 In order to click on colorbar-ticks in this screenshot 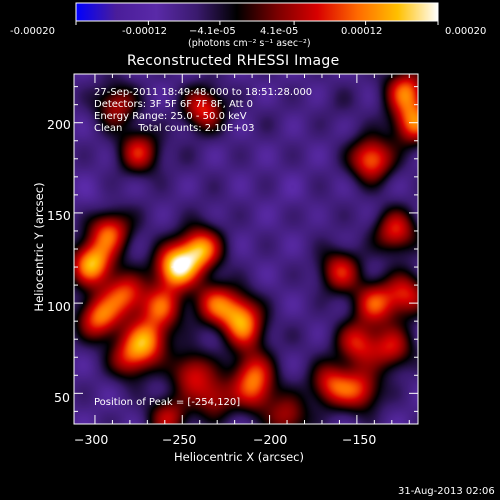, I will do `click(257, 23)`.